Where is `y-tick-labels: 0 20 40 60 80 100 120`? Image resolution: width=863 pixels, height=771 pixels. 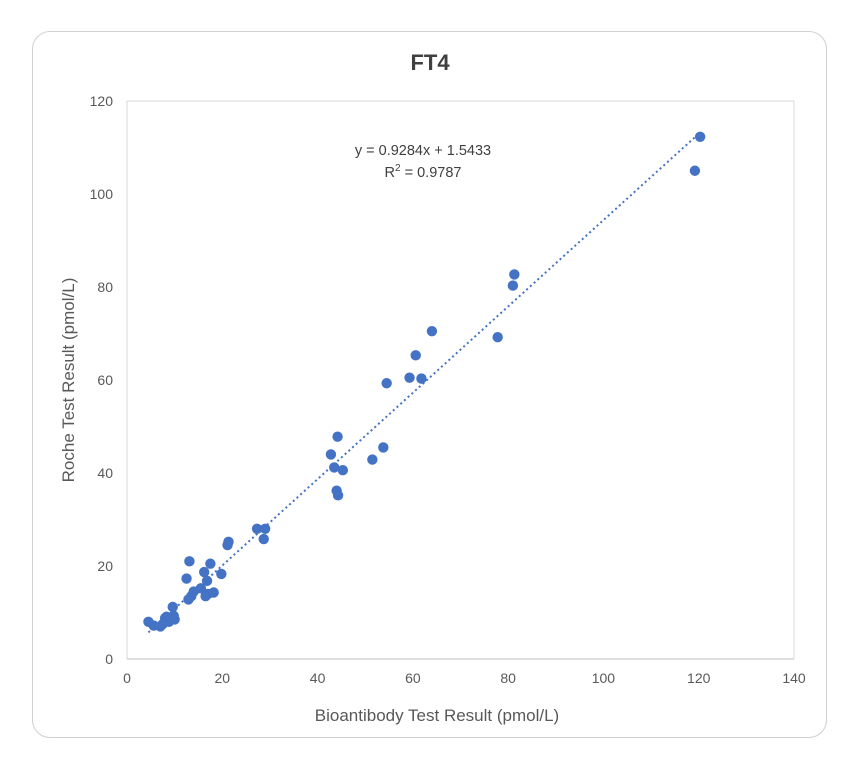
y-tick-labels: 0 20 40 60 80 100 120 is located at coordinates (102, 380).